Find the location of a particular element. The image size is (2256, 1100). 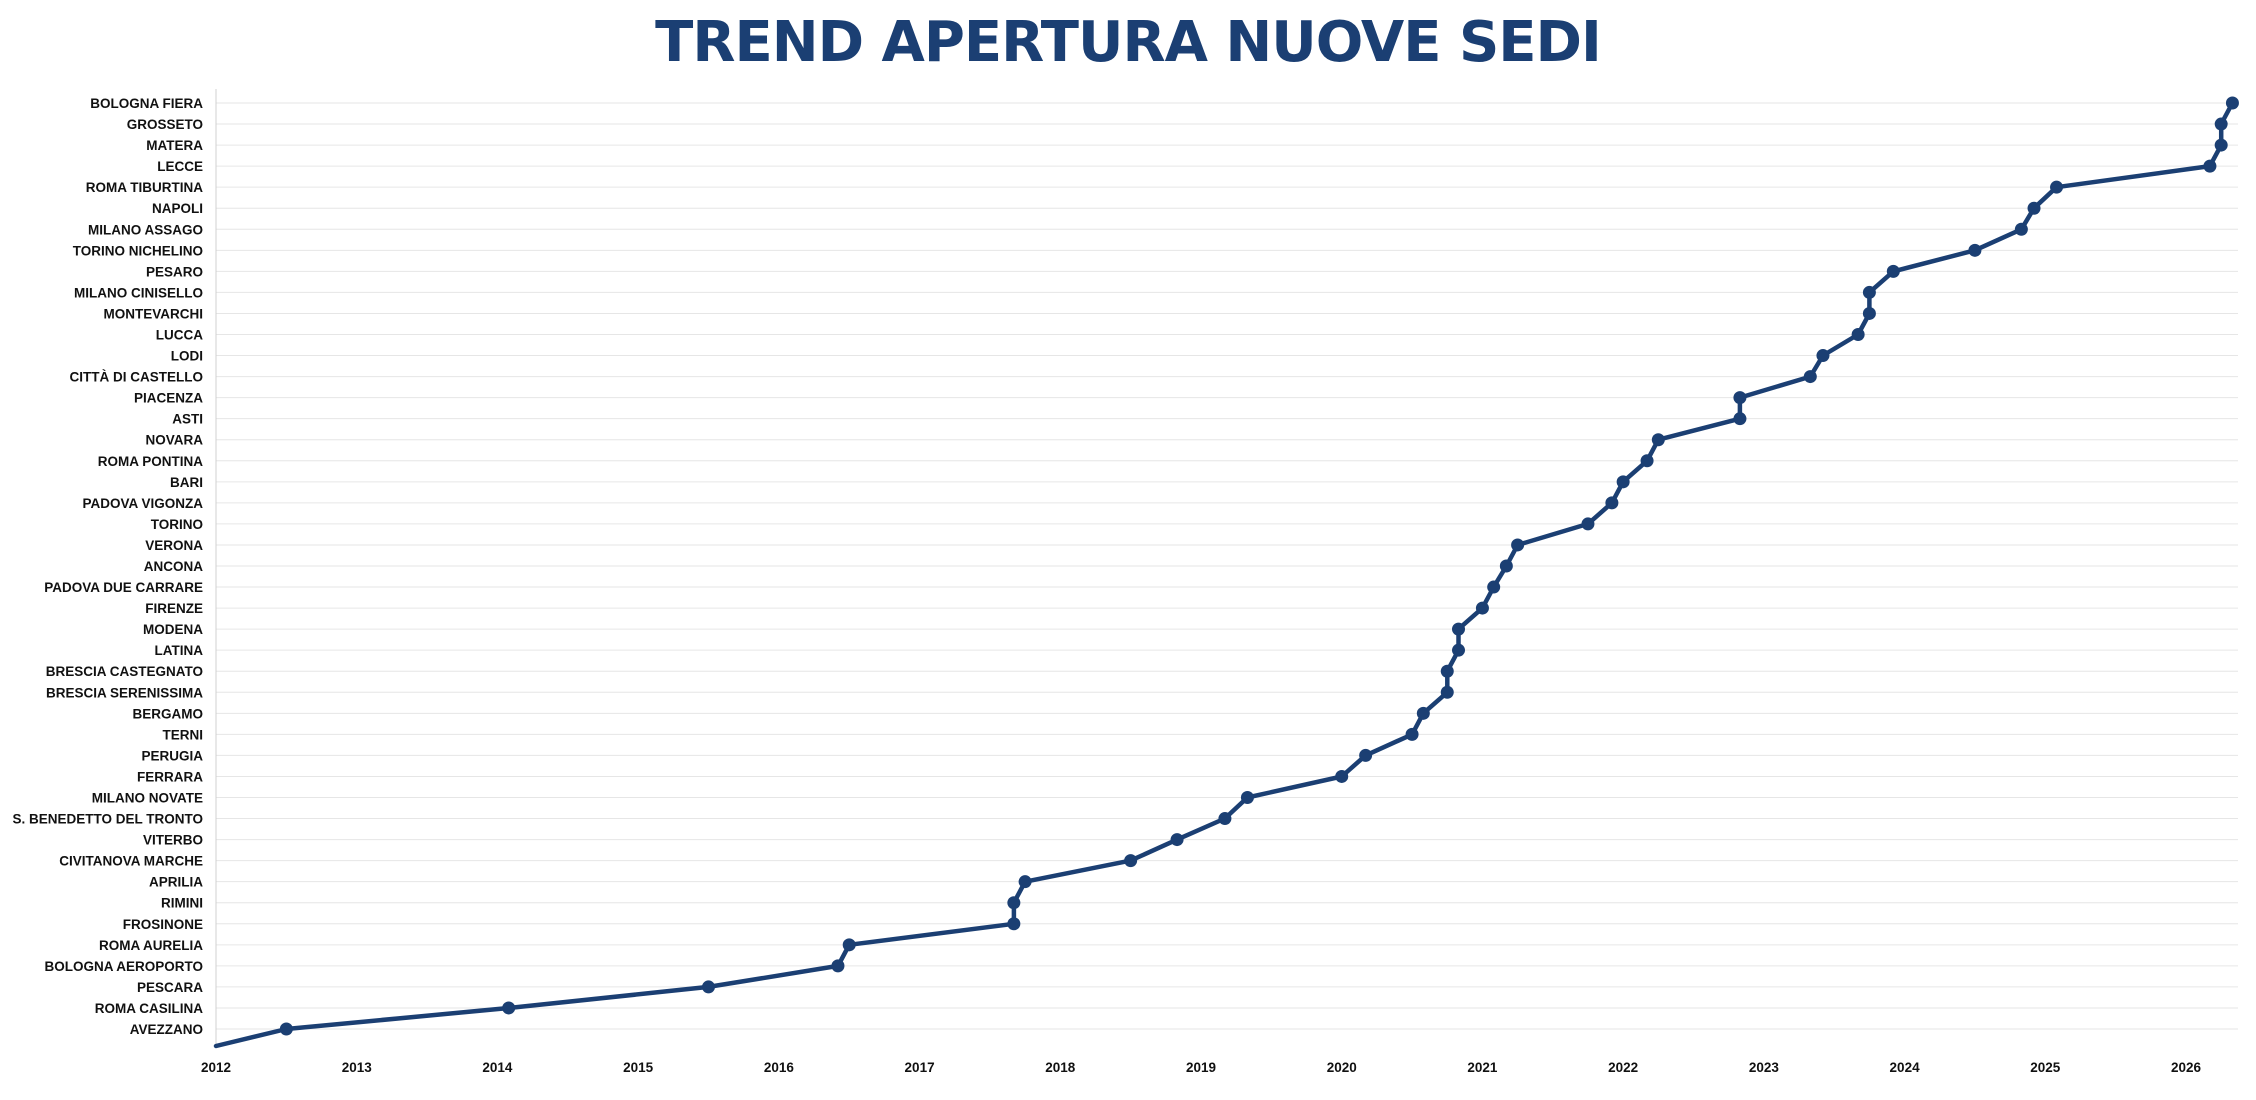

y-tick-label: ASTI is located at coordinates (187, 419).